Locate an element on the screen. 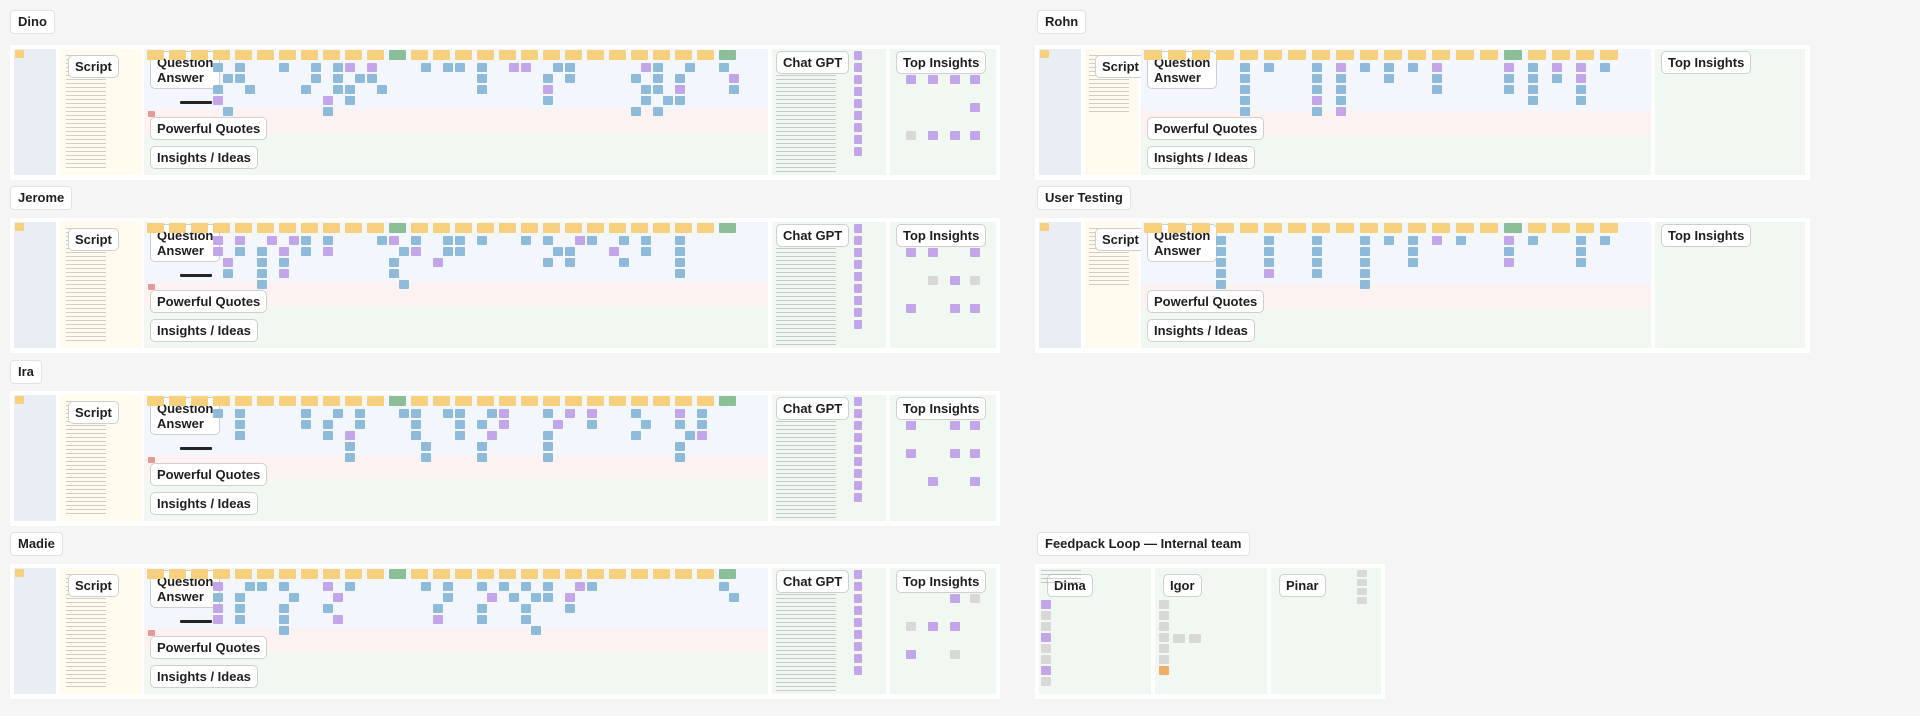 This screenshot has height=716, width=1920. insights-ideas-label: Insights / Ideas is located at coordinates (204, 676).